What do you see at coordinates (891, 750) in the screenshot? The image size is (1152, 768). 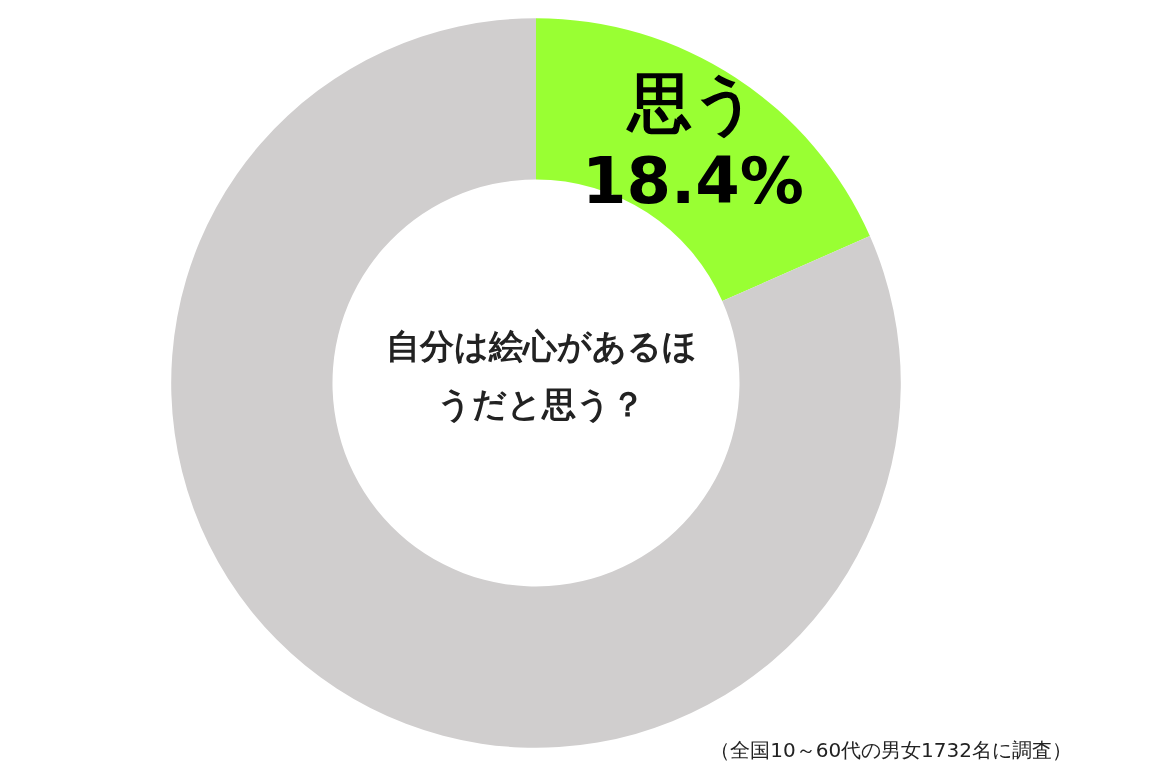 I see `text: （全国10～60代の男女1732名に調査）` at bounding box center [891, 750].